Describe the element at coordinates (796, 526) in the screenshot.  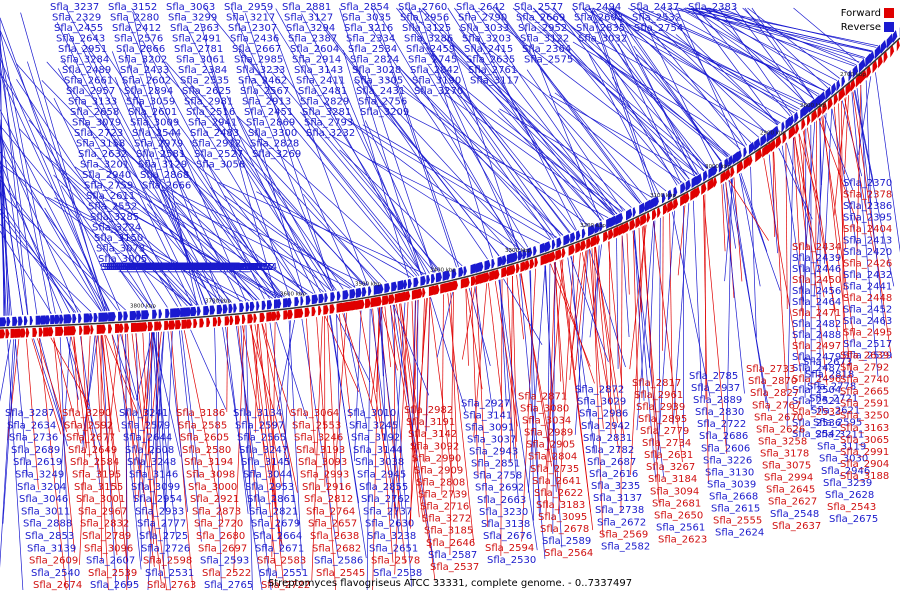
I see `gene-label: Sfla_2637` at that location.